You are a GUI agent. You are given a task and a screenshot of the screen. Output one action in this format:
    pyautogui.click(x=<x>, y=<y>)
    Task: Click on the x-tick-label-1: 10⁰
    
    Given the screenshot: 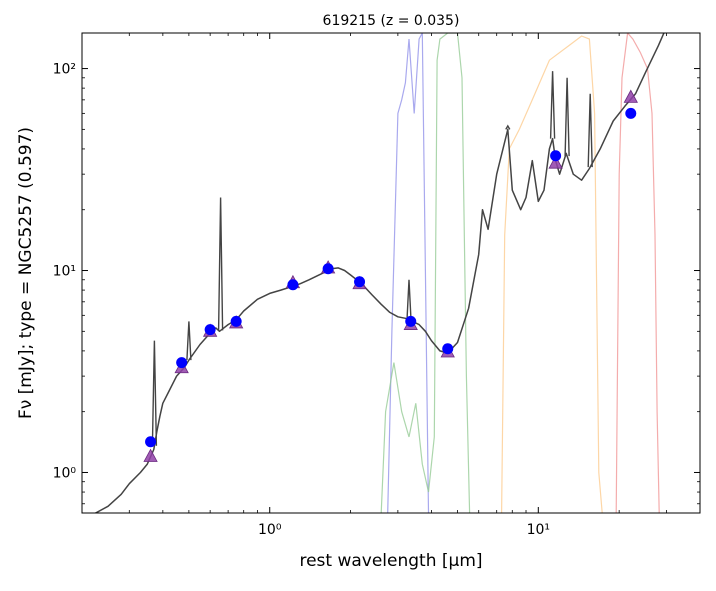 What is the action you would take?
    pyautogui.click(x=270, y=530)
    